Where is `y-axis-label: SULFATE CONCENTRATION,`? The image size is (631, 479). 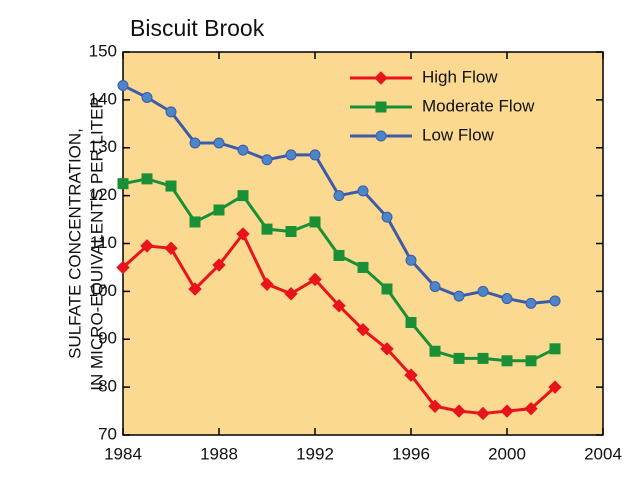
y-axis-label: SULFATE CONCENTRATION, is located at coordinates (74, 243).